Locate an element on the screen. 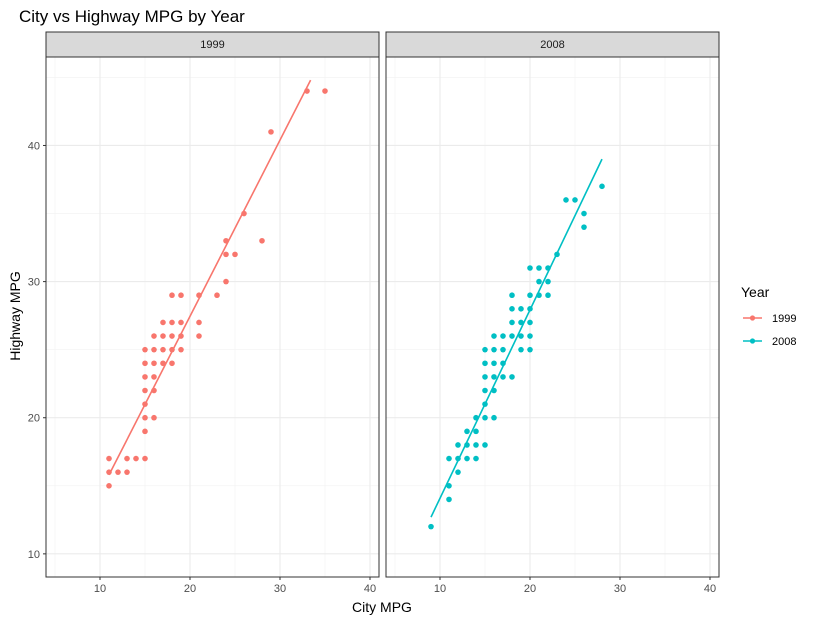  legend-item-1999: 1999 is located at coordinates (769, 319).